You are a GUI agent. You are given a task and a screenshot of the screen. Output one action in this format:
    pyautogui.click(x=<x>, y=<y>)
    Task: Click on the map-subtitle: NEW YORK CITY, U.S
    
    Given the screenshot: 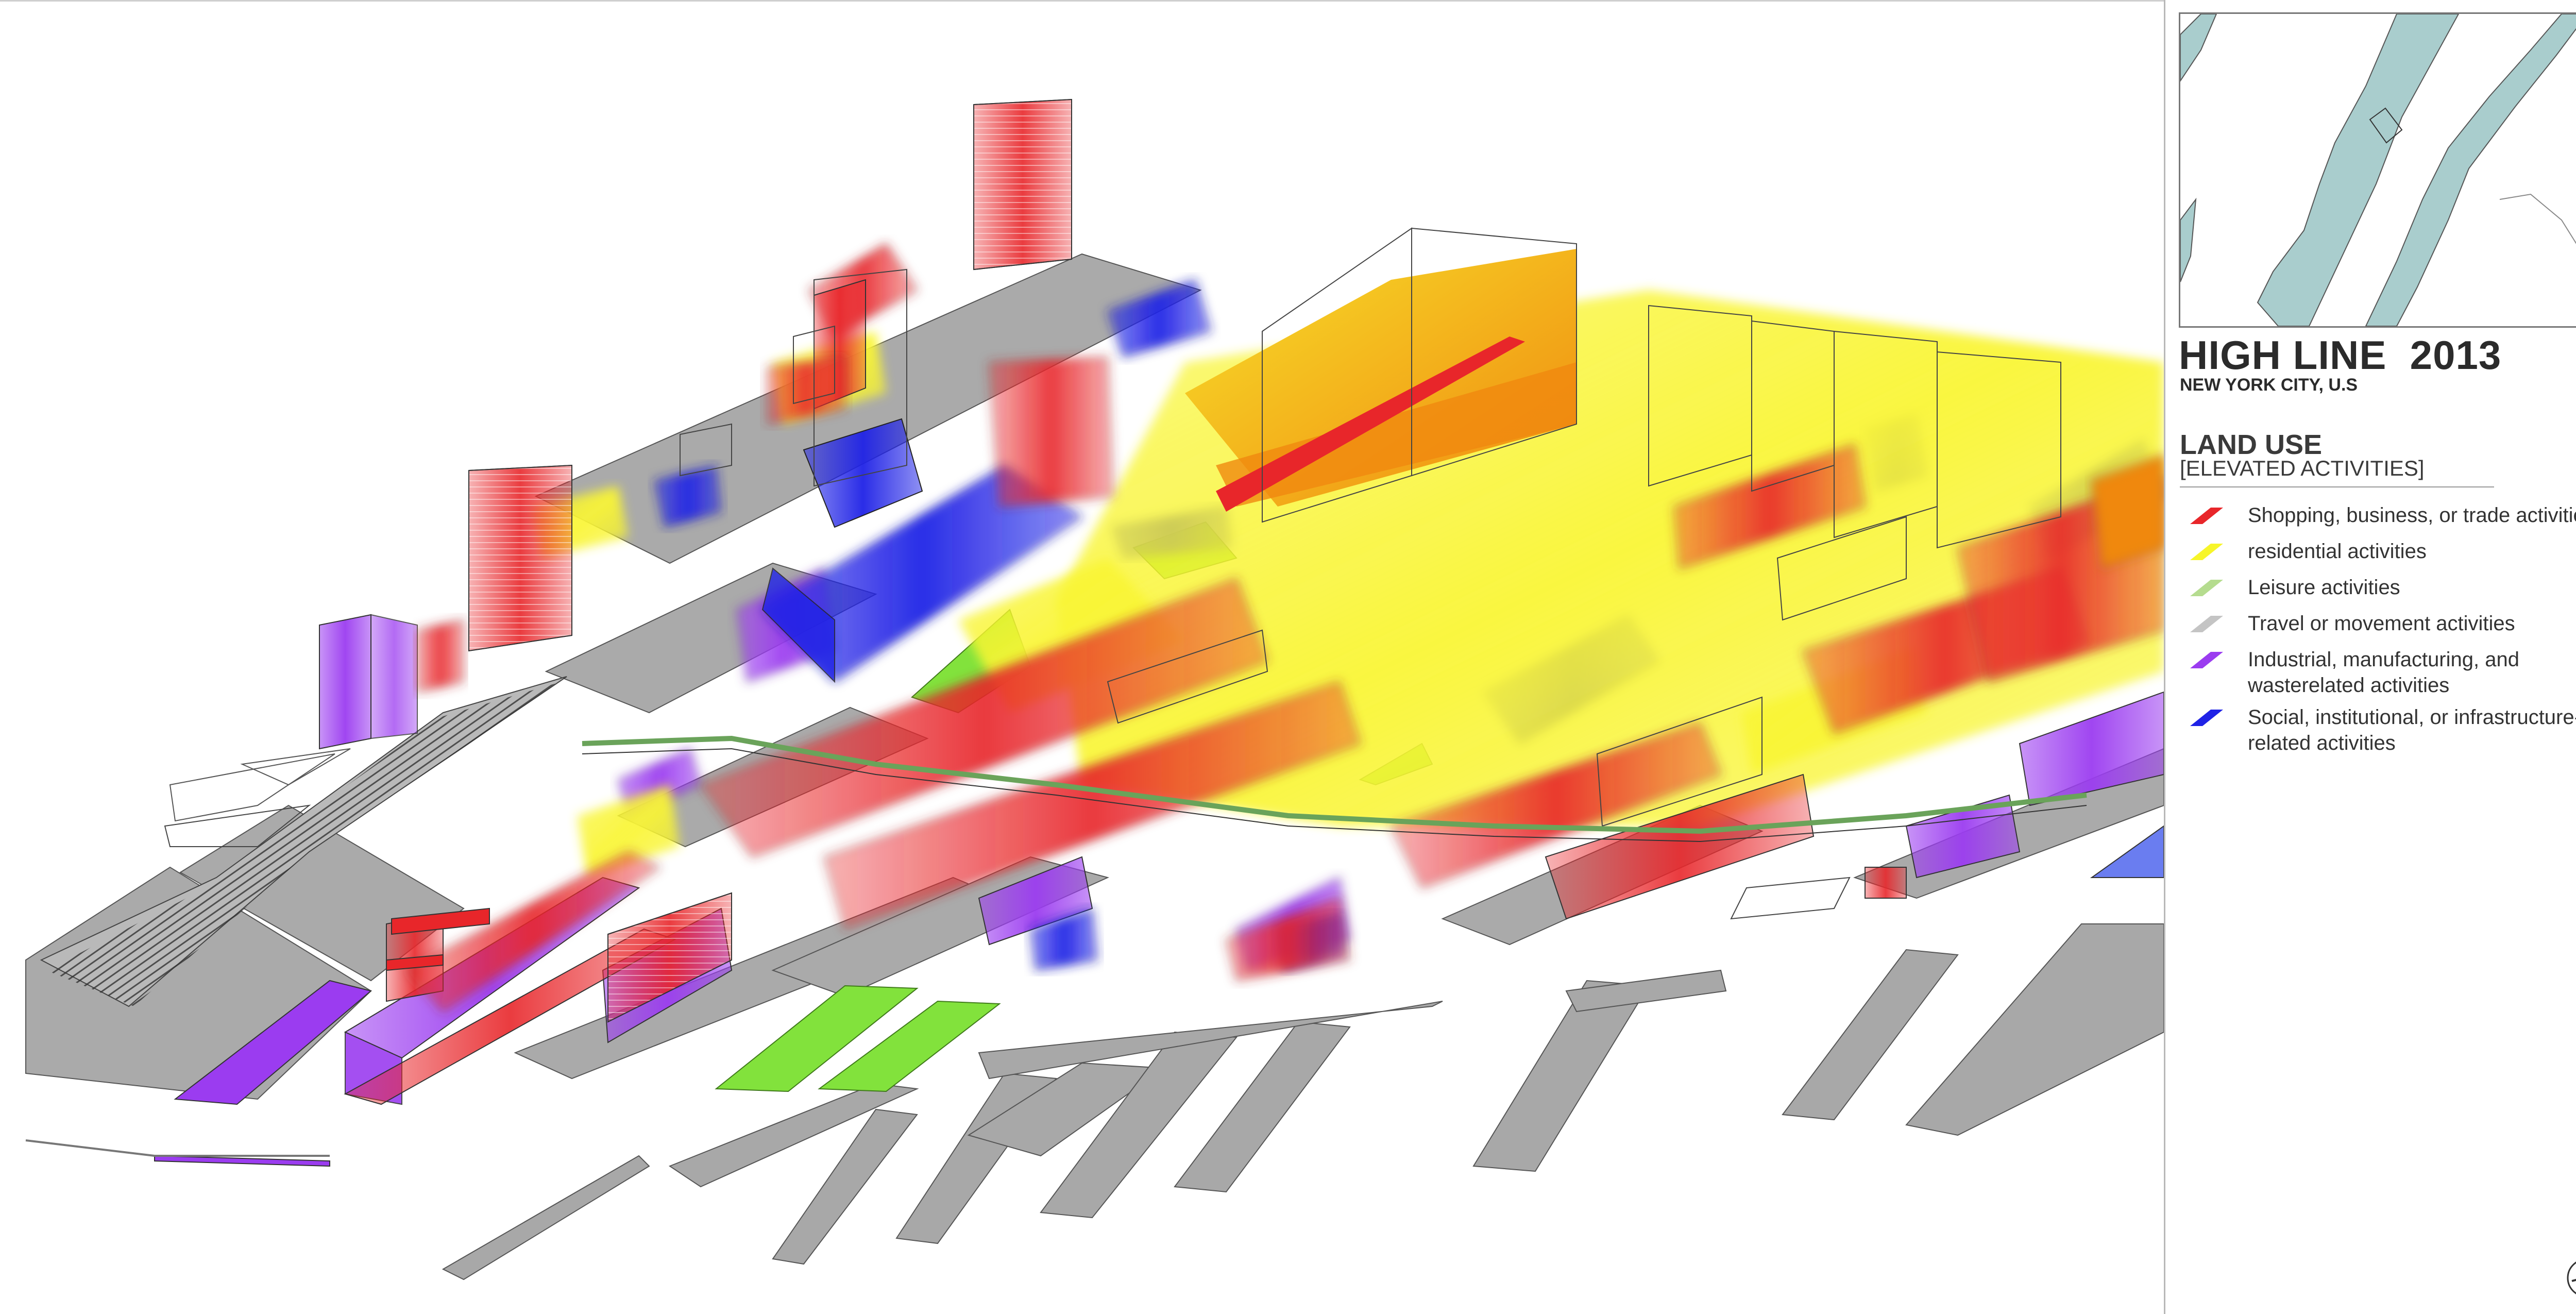 What is the action you would take?
    pyautogui.click(x=2269, y=385)
    